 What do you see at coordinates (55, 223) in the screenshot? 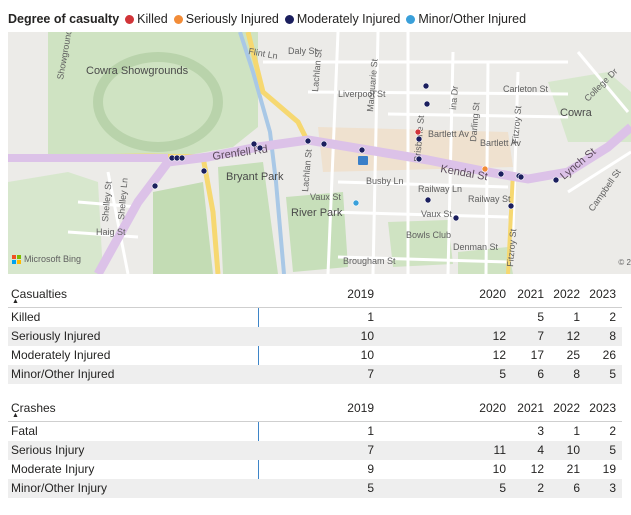
I see `green-area-west` at bounding box center [55, 223].